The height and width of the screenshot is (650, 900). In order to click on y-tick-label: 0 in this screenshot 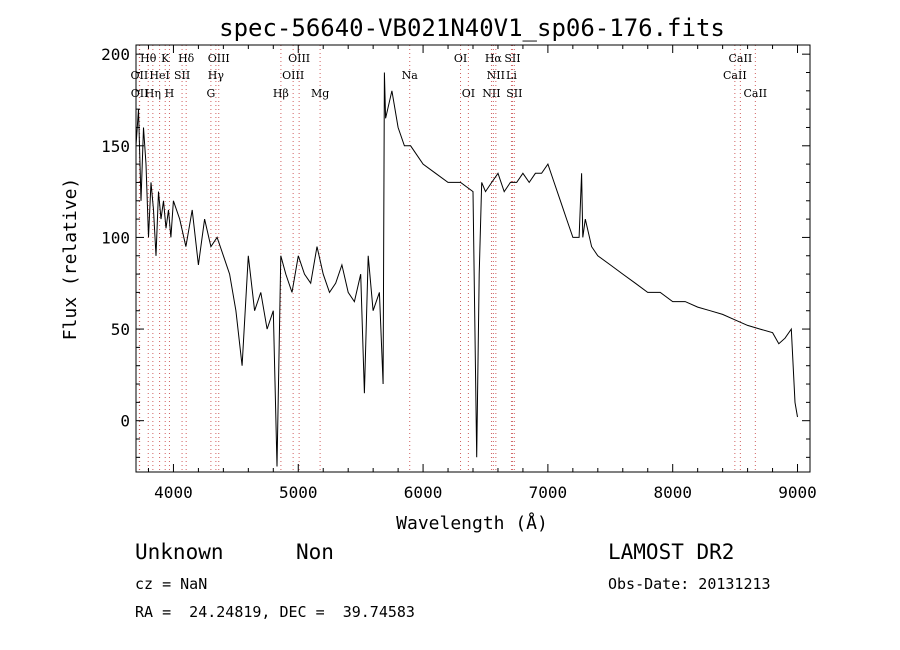, I will do `click(125, 421)`.